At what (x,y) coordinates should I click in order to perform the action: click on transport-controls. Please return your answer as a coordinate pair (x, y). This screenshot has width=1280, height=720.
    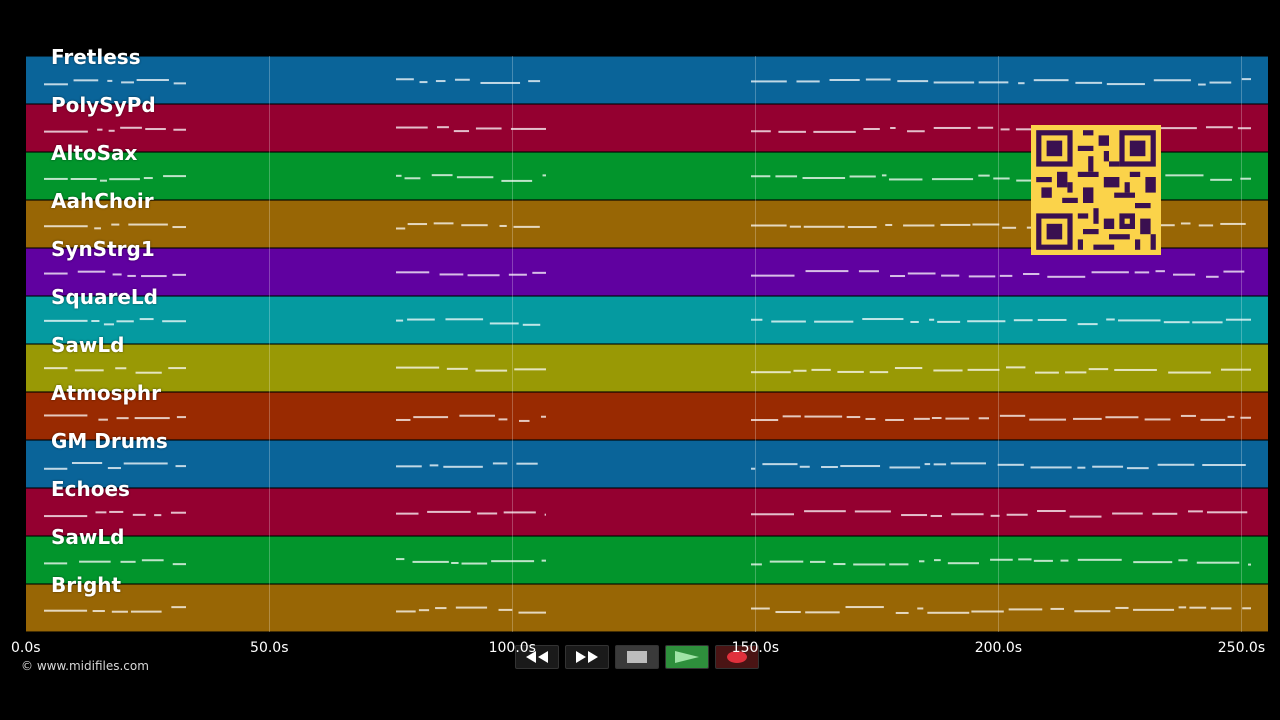
    Looking at the image, I should click on (637, 657).